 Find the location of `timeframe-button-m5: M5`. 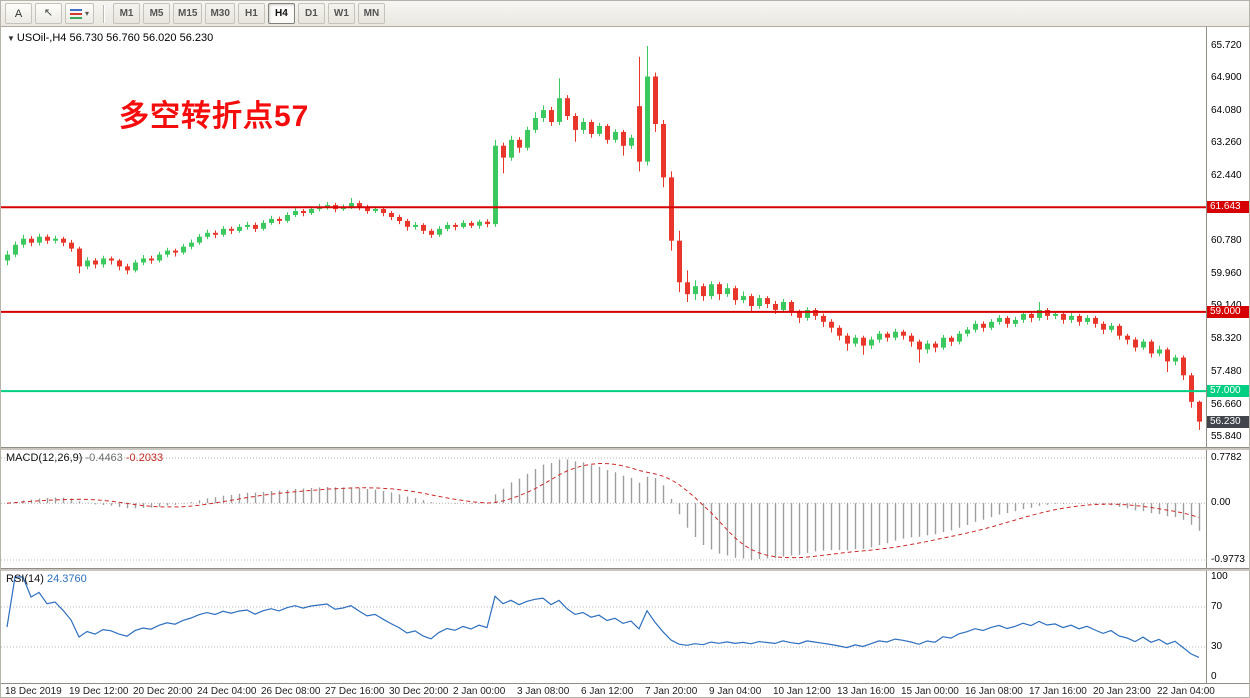

timeframe-button-m5: M5 is located at coordinates (157, 13).